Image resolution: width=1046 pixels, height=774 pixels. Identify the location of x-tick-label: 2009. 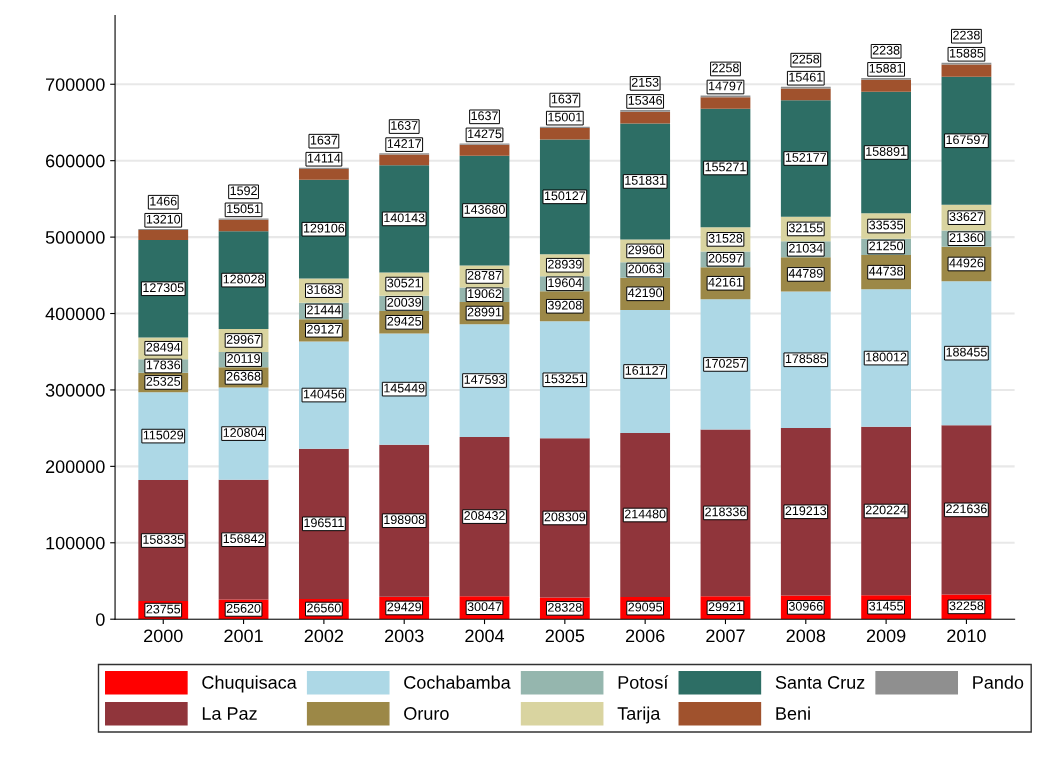
(886, 636).